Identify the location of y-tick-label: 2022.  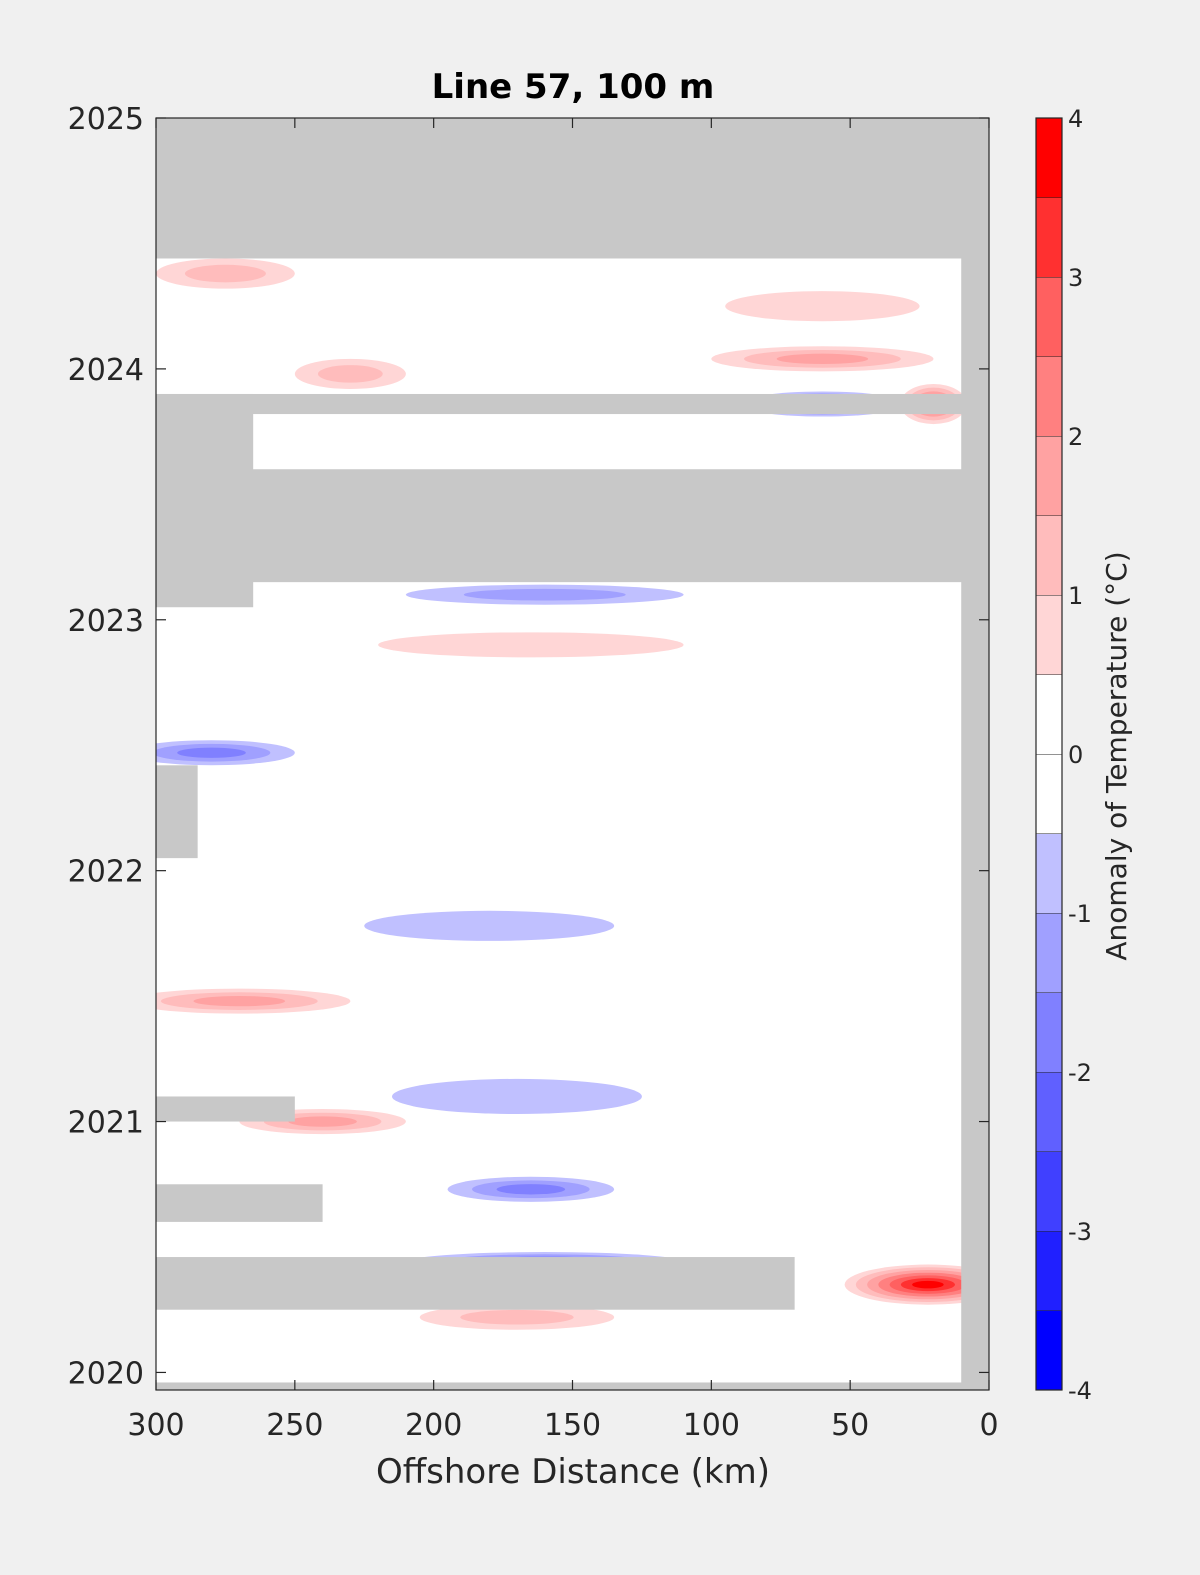
(106, 872).